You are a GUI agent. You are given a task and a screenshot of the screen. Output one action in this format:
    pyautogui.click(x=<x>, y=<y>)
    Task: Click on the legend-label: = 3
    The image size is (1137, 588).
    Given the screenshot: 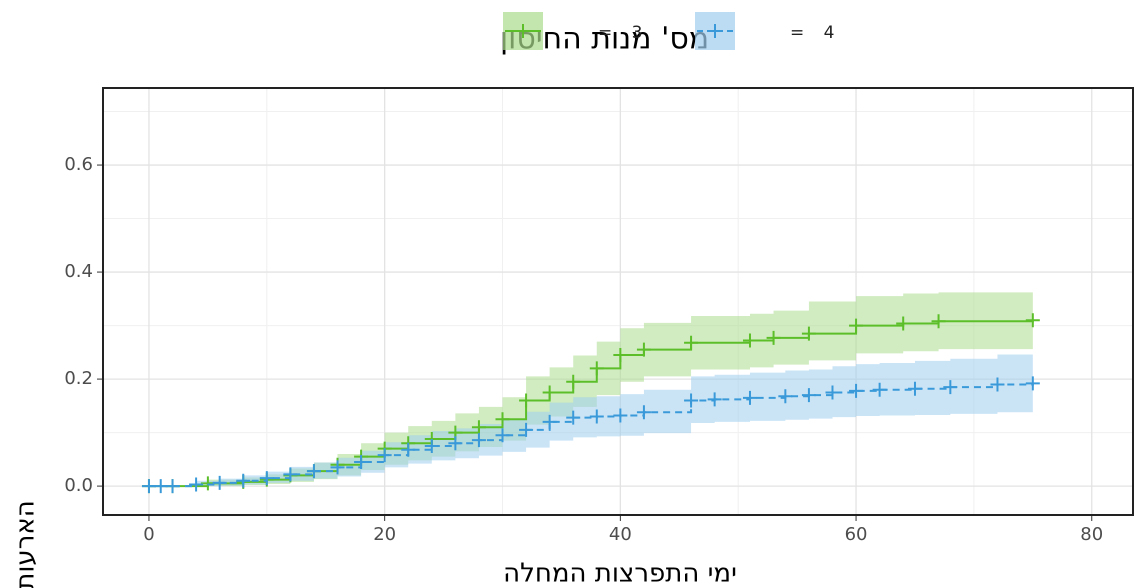 What is the action you would take?
    pyautogui.click(x=620, y=33)
    